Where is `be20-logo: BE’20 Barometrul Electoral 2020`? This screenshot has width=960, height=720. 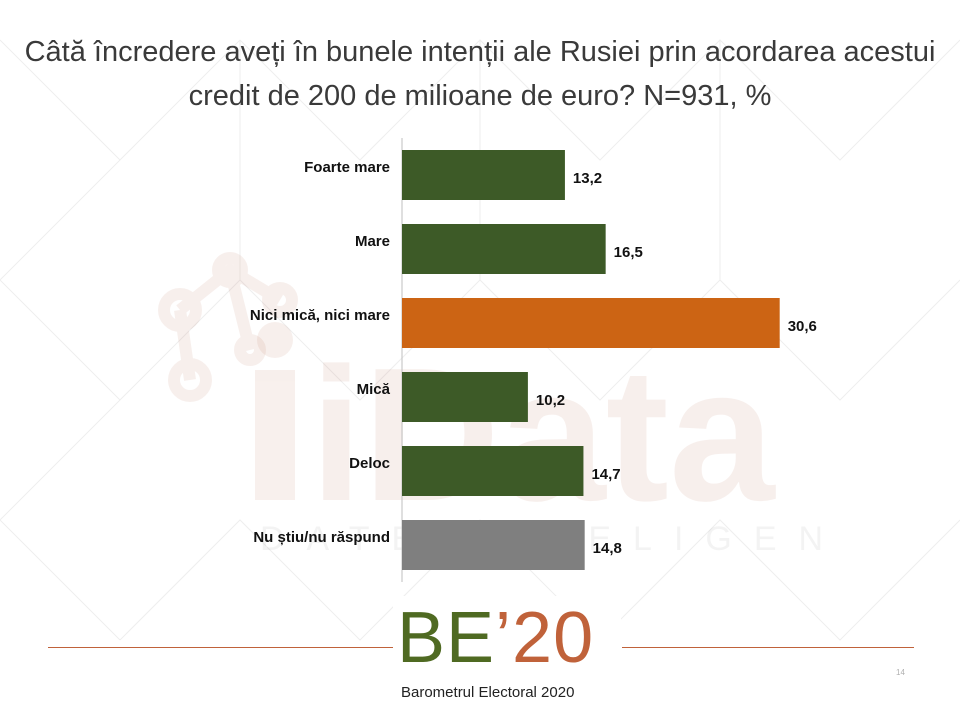 be20-logo: BE’20 Barometrul Electoral 2020 is located at coordinates (507, 652).